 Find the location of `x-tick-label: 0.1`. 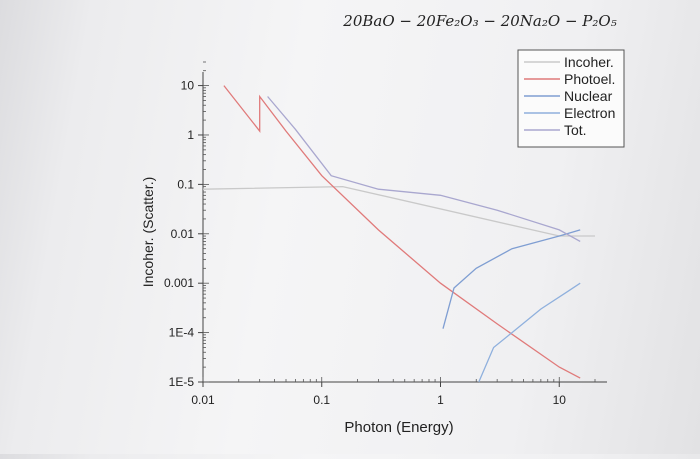

x-tick-label: 0.1 is located at coordinates (321, 400).